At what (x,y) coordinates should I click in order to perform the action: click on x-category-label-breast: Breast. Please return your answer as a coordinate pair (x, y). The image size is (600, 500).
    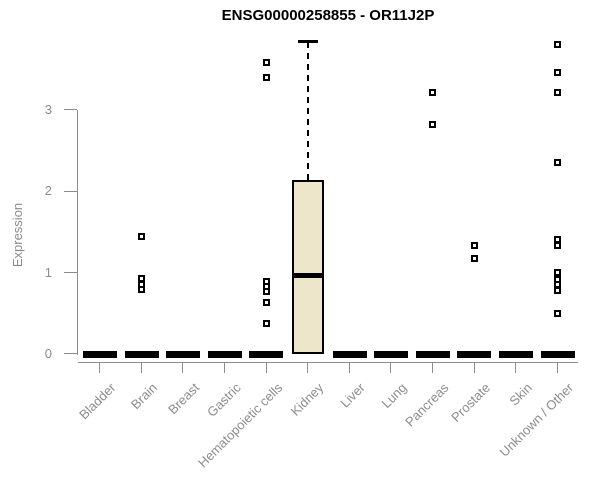
    Looking at the image, I should click on (183, 399).